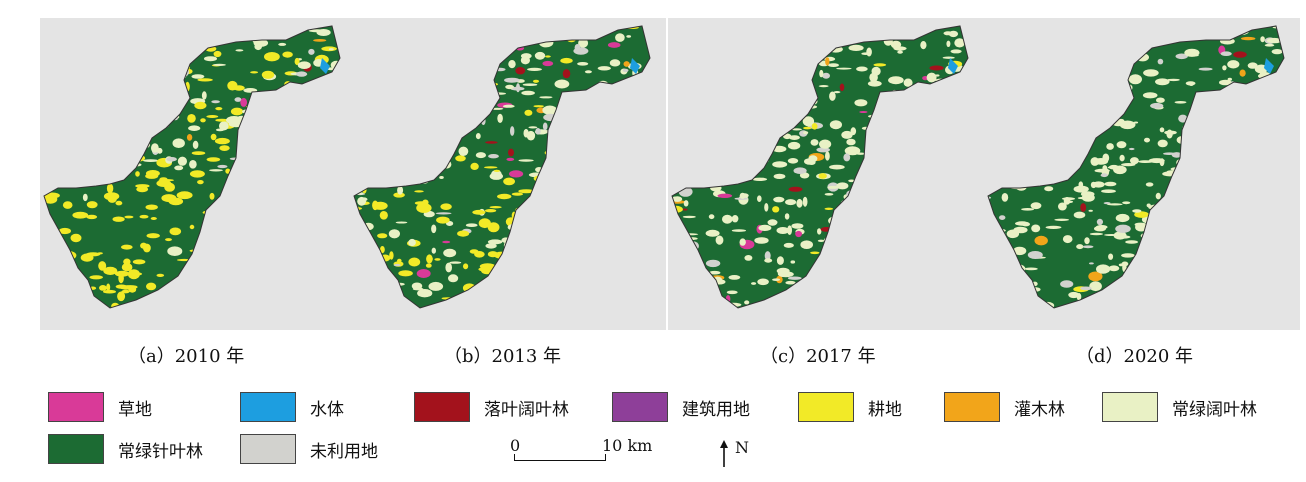  Describe the element at coordinates (526, 409) in the screenshot. I see `legend-label: 落叶阔叶林` at that location.